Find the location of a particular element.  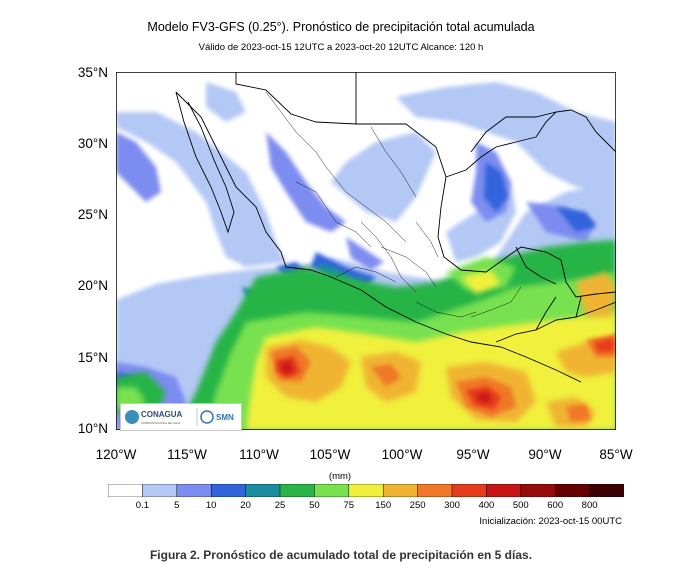

lon-label-85w: 85°W is located at coordinates (616, 454).